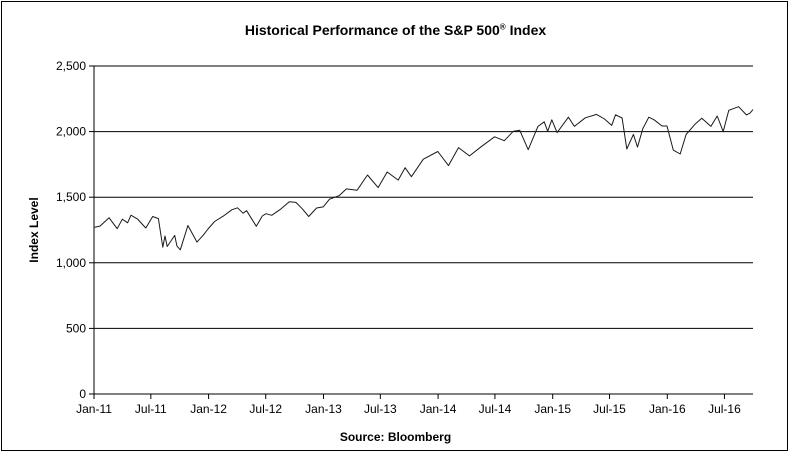 This screenshot has height=454, width=791. Describe the element at coordinates (71, 132) in the screenshot. I see `y-tick-label: 2,000` at that location.